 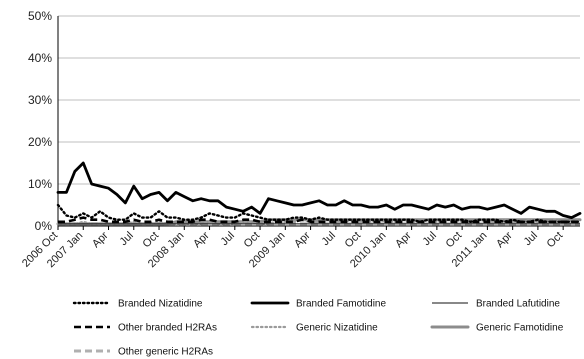 What do you see at coordinates (44, 226) in the screenshot?
I see `y-tick-label: 0%` at bounding box center [44, 226].